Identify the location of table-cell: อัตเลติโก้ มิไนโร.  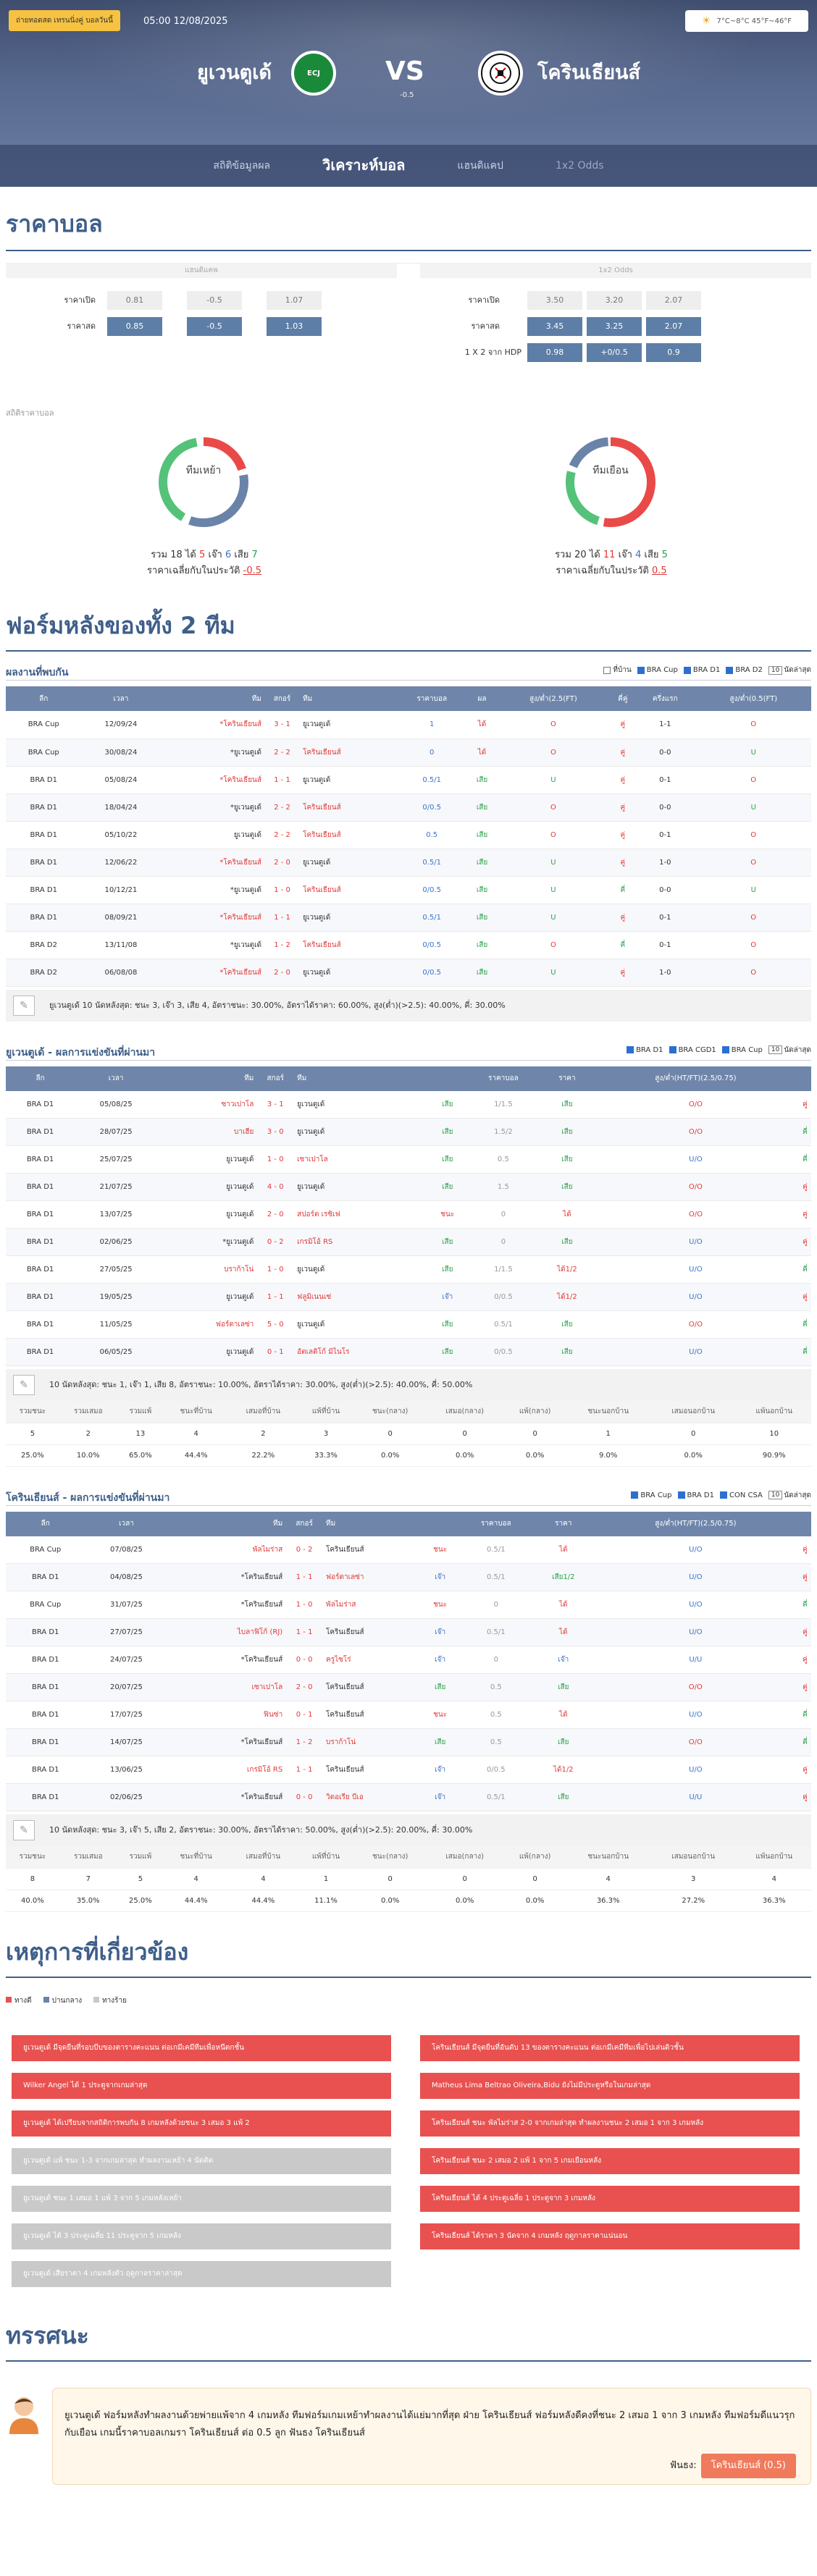
(363, 1352).